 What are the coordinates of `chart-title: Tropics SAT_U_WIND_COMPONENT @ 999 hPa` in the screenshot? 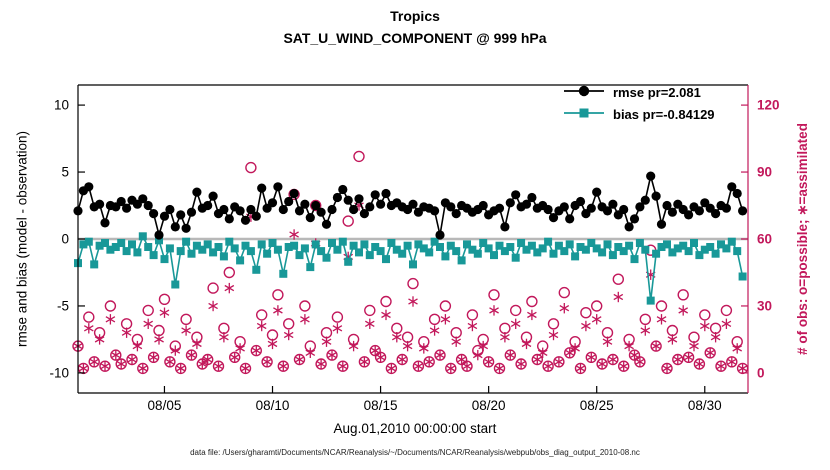 It's located at (415, 27).